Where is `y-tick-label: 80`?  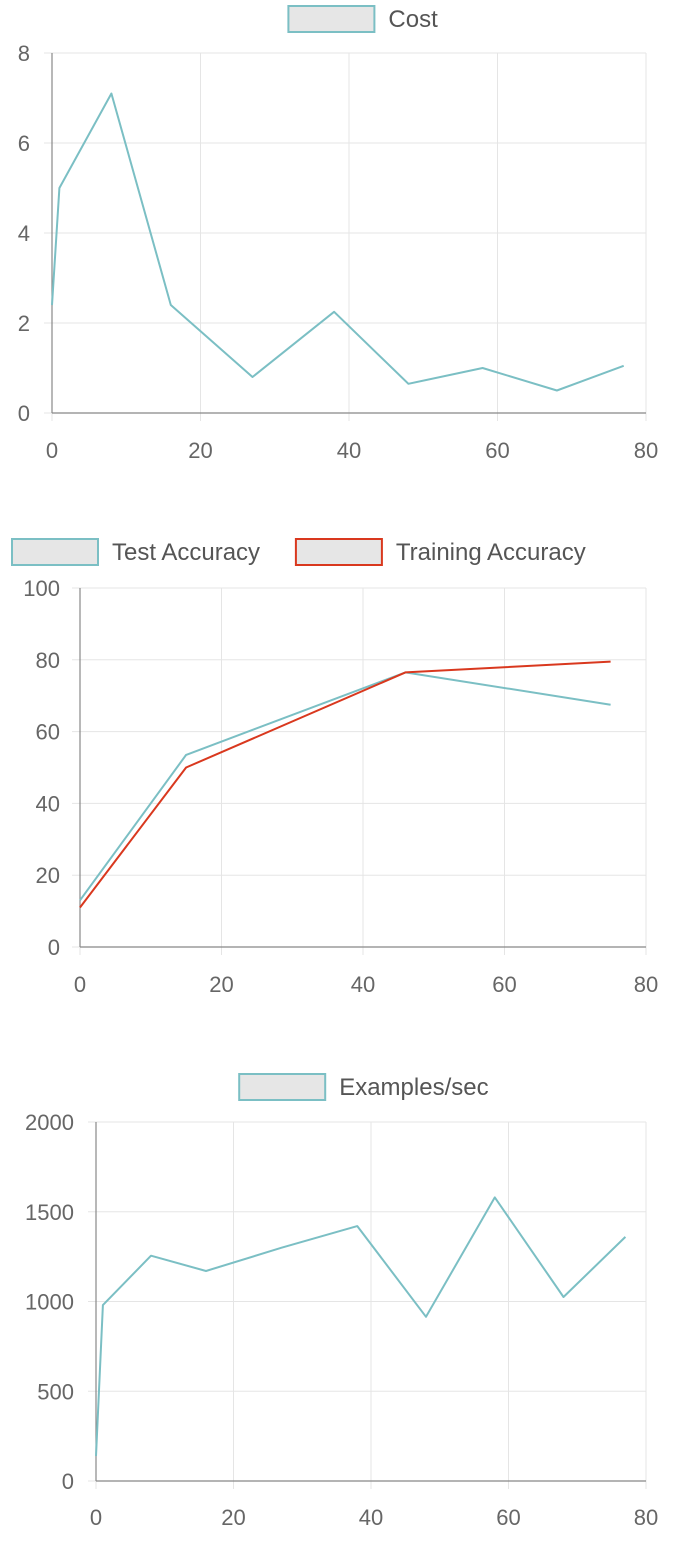
y-tick-label: 80 is located at coordinates (48, 660).